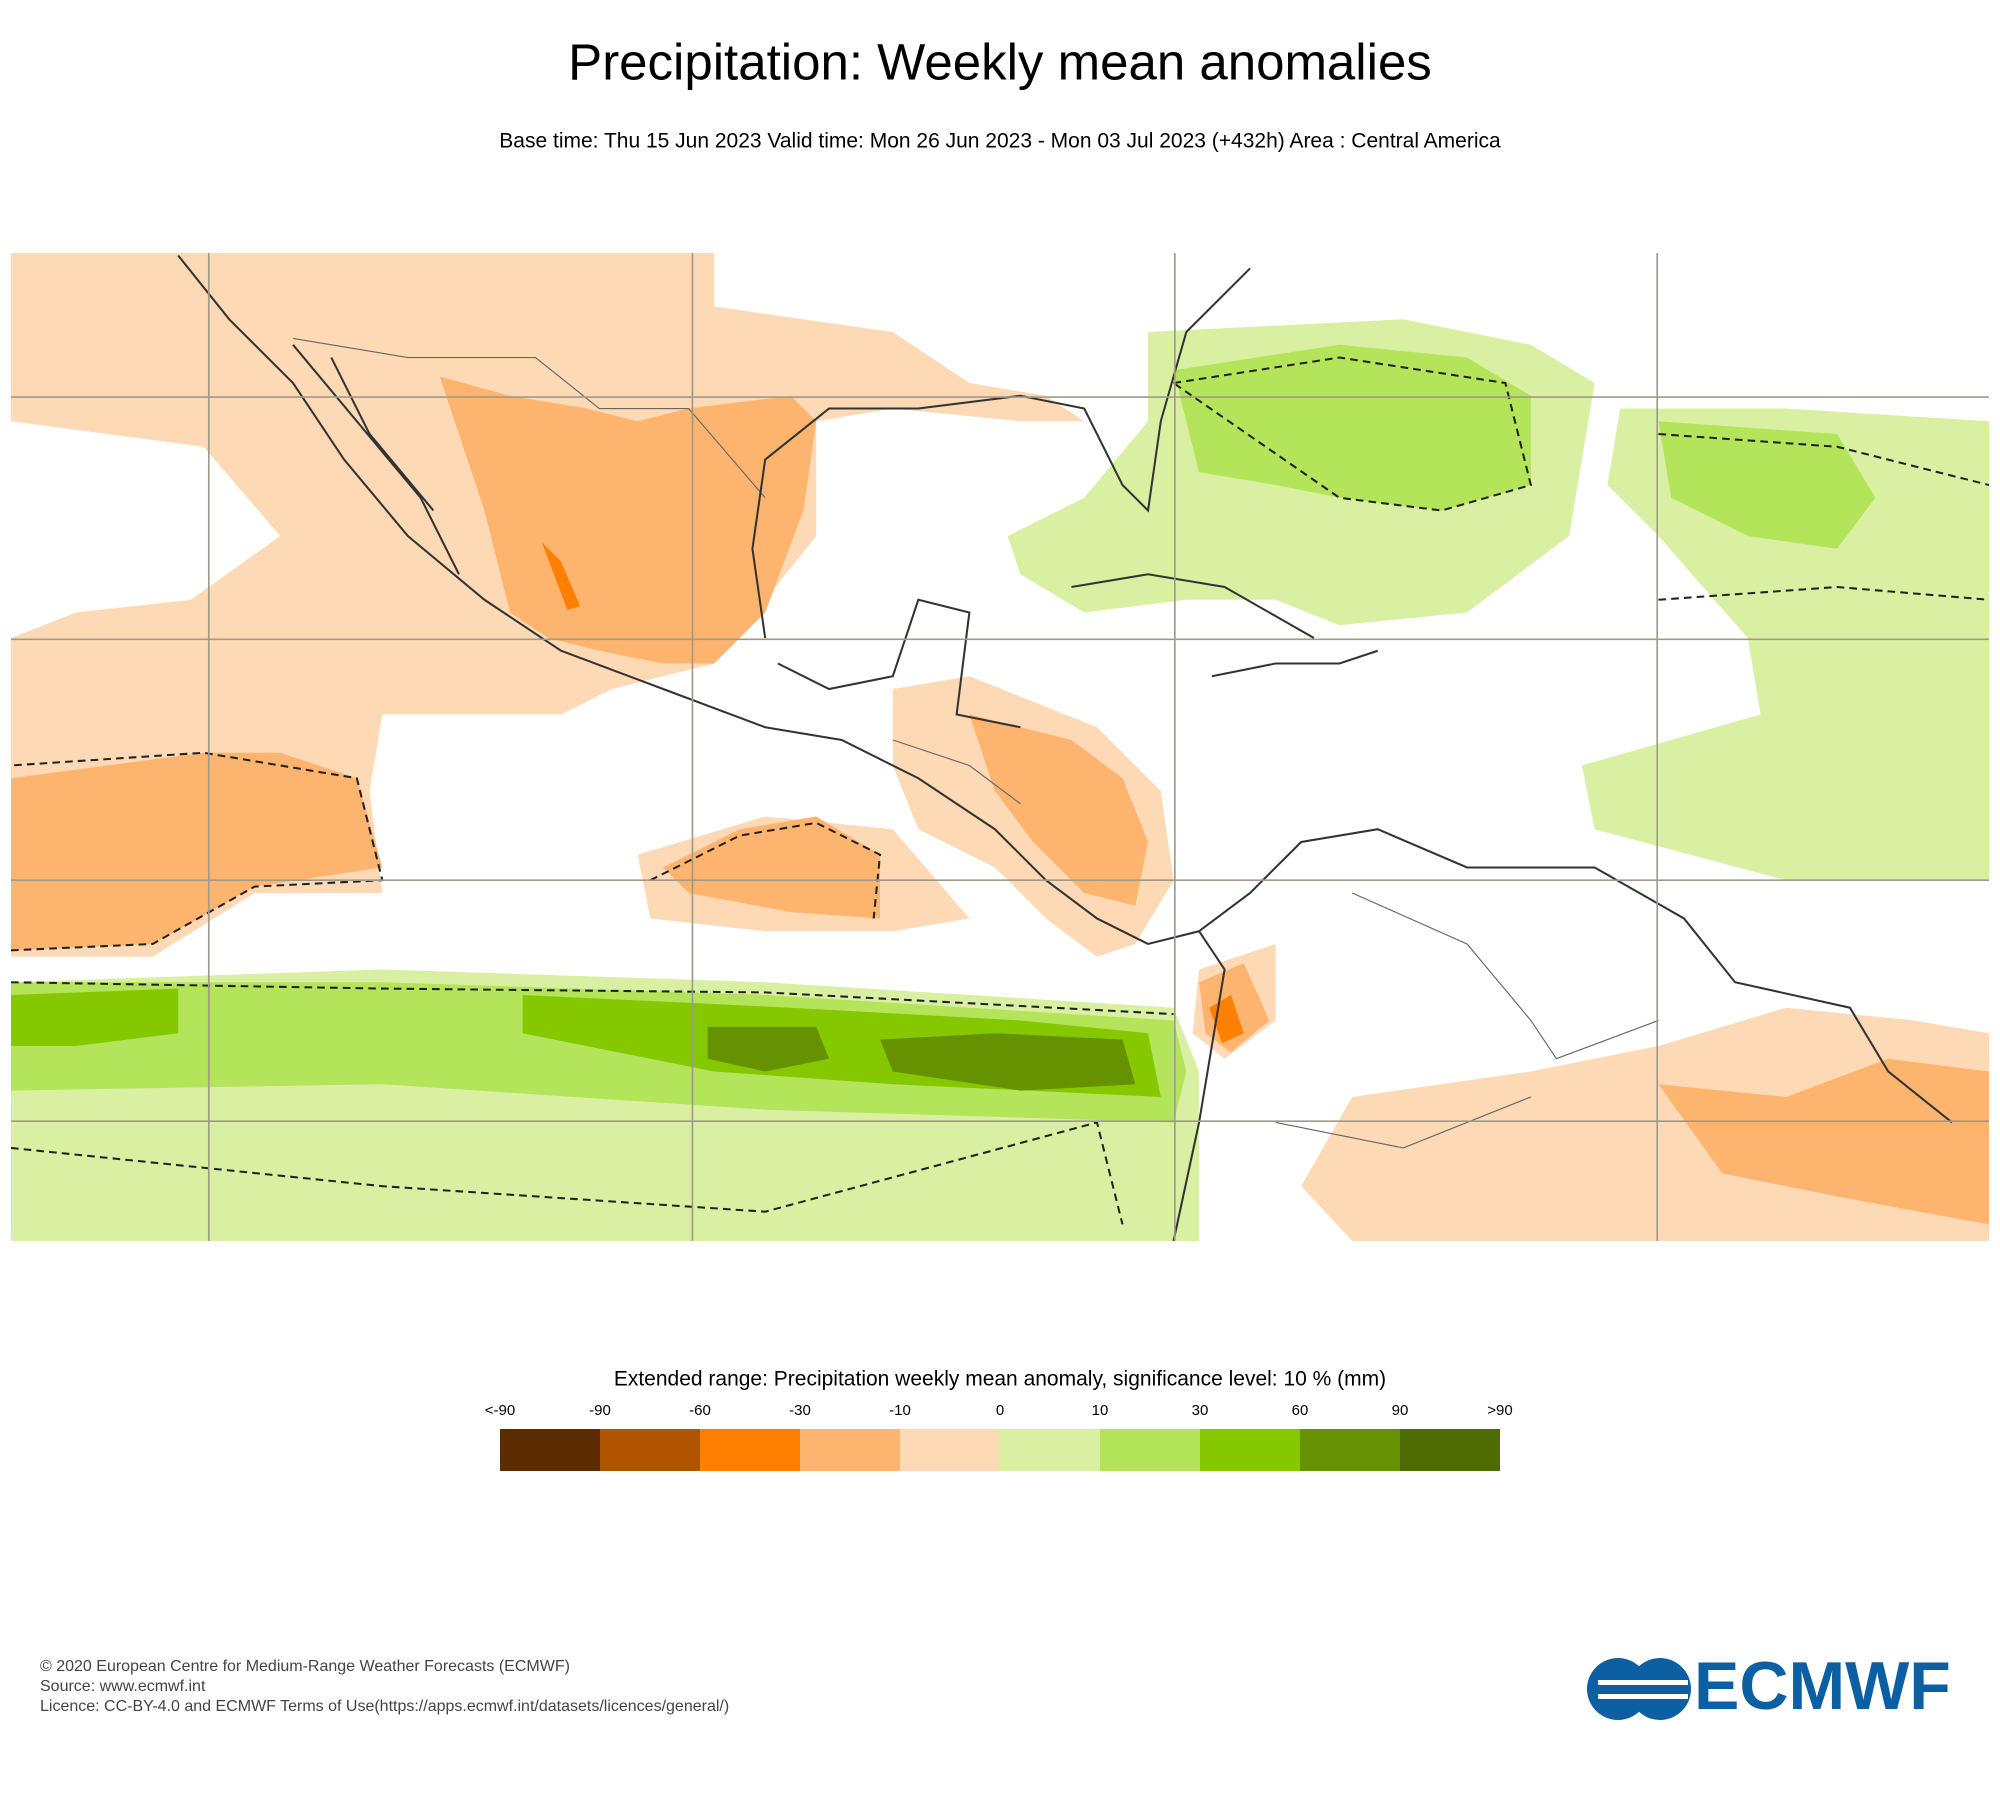 The image size is (2000, 1800). I want to click on legend-label: 10, so click(1100, 1410).